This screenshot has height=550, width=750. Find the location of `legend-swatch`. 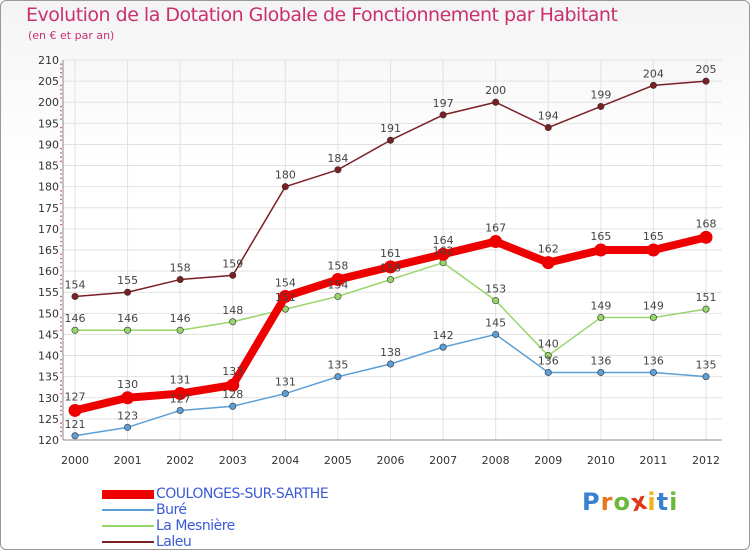

legend-swatch is located at coordinates (128, 494).